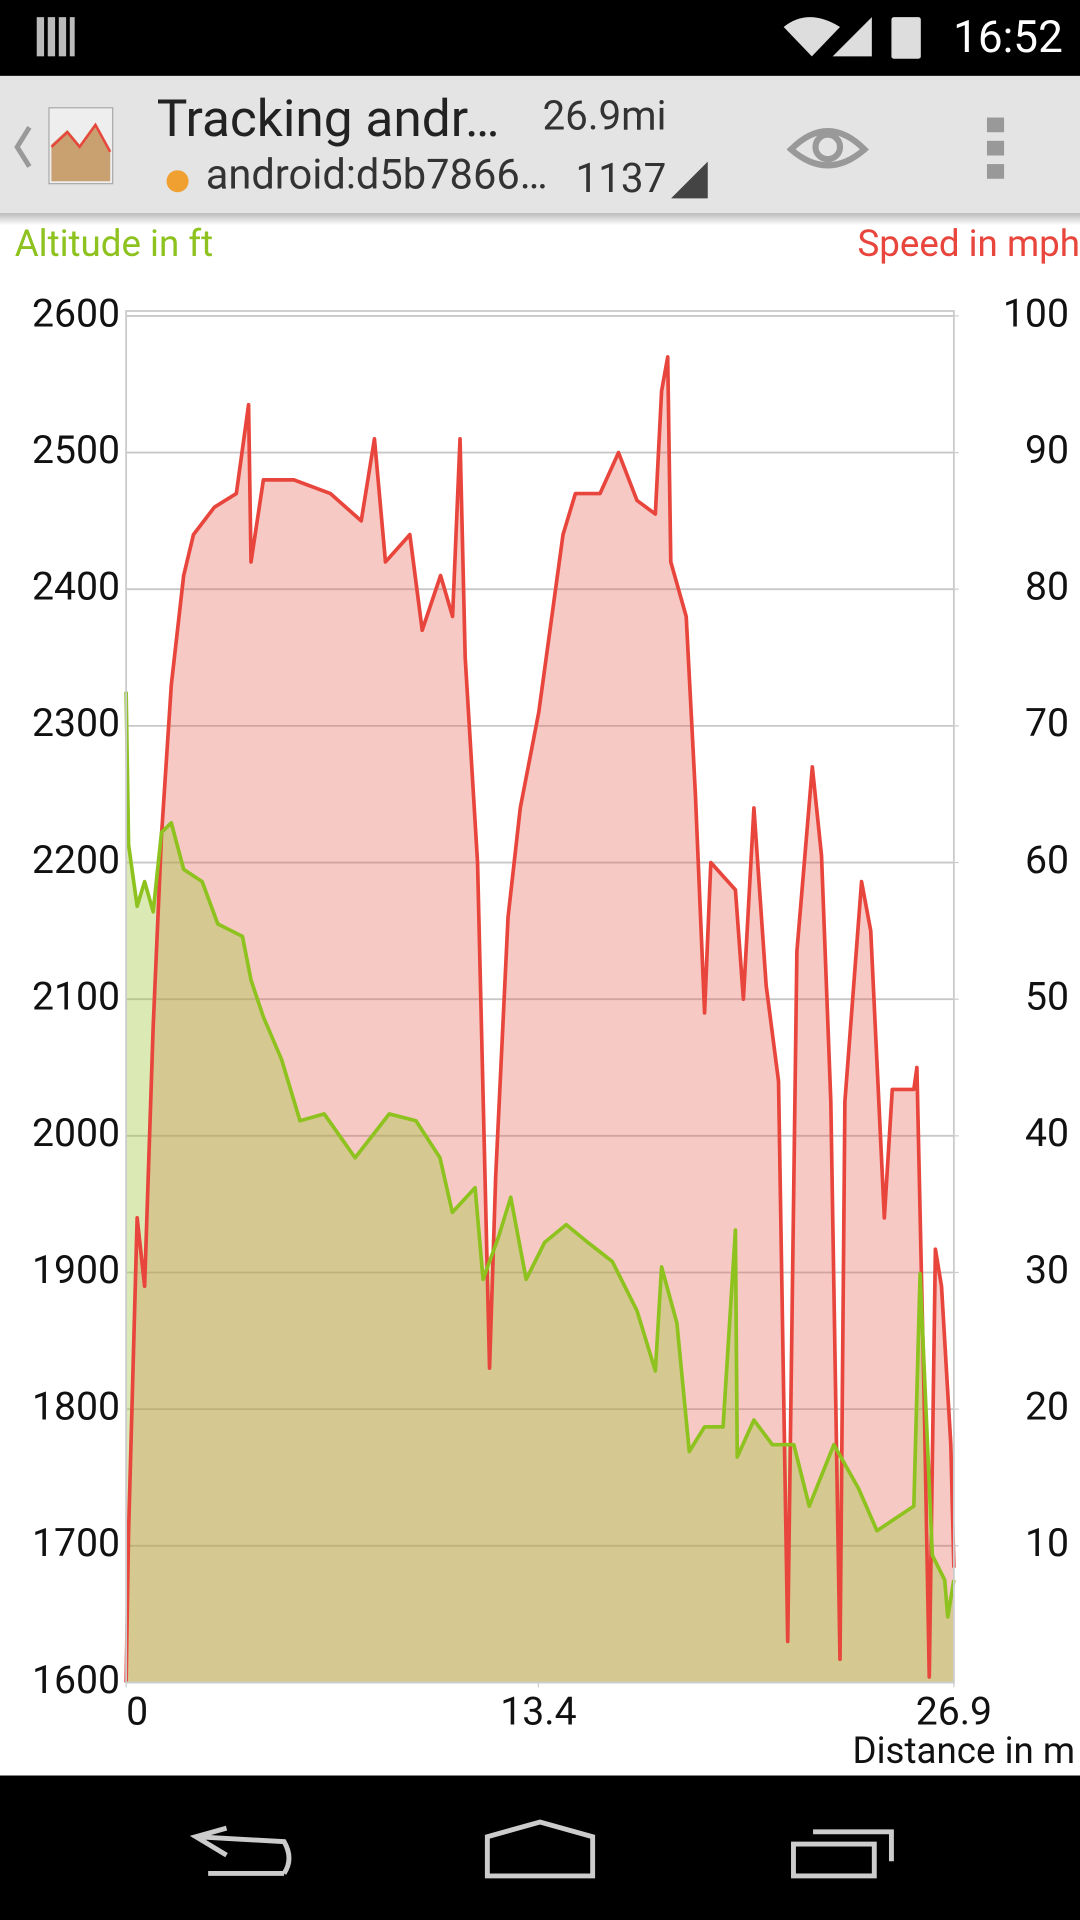 This screenshot has width=1080, height=1920. What do you see at coordinates (540, 219) in the screenshot?
I see `action-bar-shadow` at bounding box center [540, 219].